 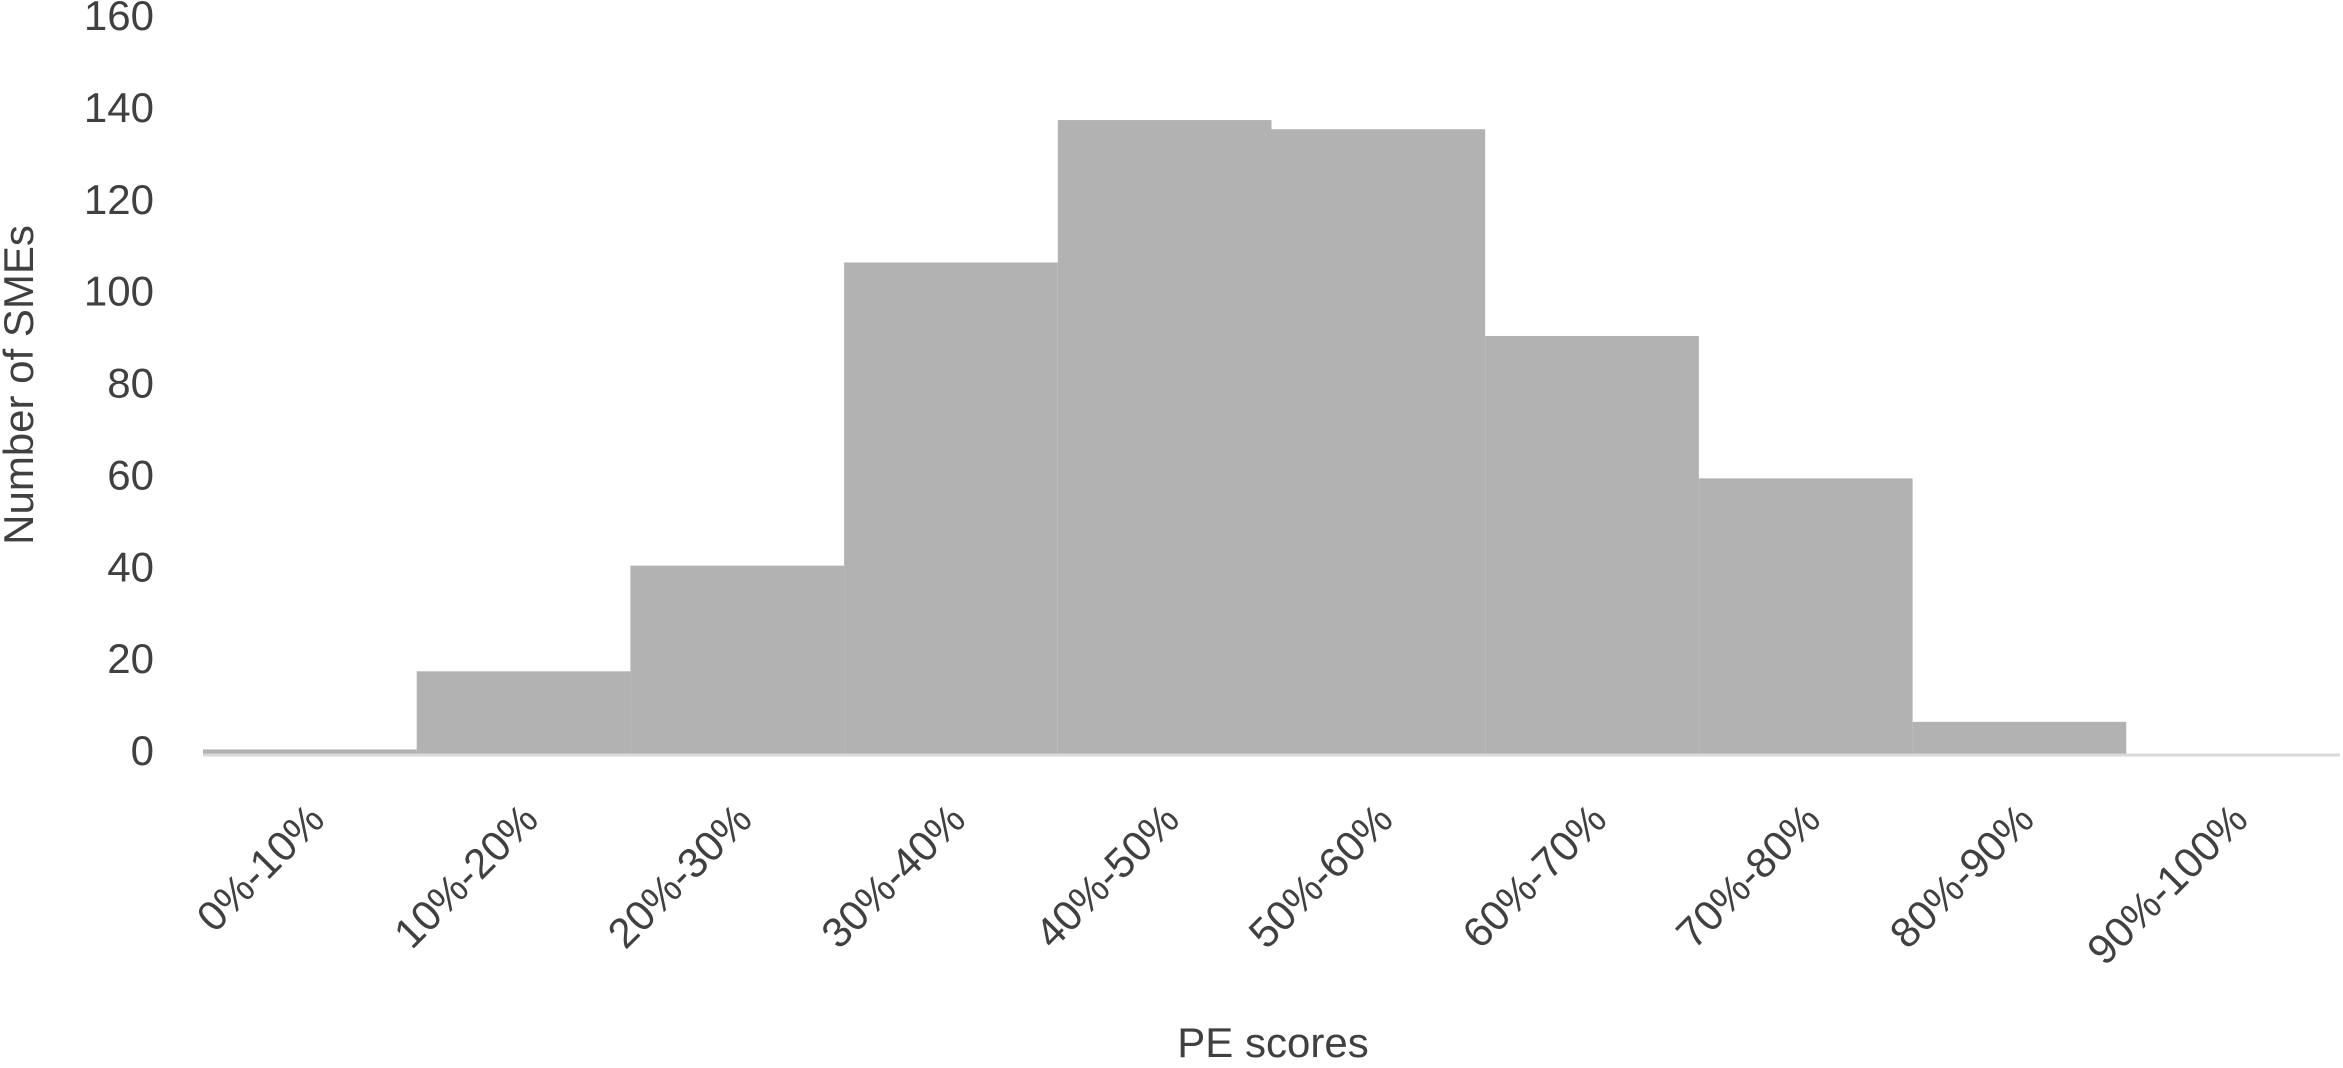 What do you see at coordinates (1321, 876) in the screenshot?
I see `x-tick-label: 50%-60%` at bounding box center [1321, 876].